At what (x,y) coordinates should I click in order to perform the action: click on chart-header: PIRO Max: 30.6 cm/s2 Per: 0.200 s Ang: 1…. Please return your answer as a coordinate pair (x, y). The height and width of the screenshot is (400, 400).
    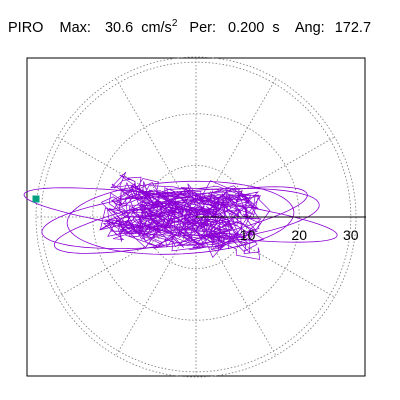
    Looking at the image, I should click on (189, 25).